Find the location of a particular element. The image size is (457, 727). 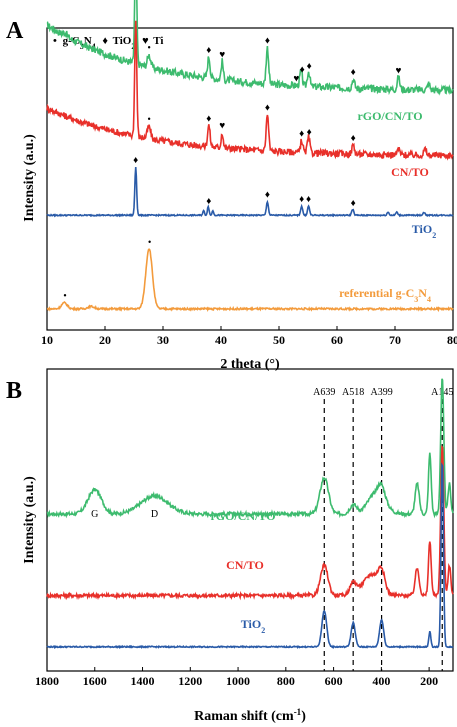

x-tick-label: 50 is located at coordinates (279, 340).